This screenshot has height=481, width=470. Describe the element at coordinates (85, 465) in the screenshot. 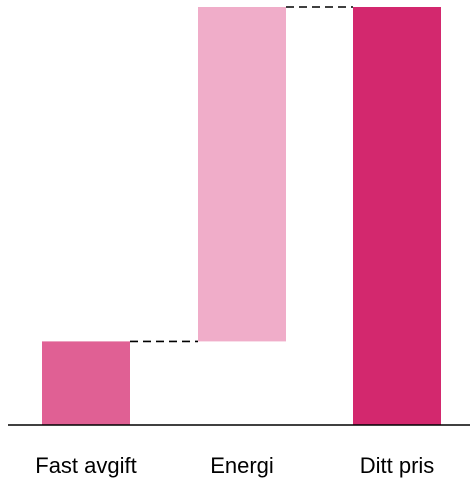

I see `x-tick-label-fast-avgift: Fast avgift` at that location.